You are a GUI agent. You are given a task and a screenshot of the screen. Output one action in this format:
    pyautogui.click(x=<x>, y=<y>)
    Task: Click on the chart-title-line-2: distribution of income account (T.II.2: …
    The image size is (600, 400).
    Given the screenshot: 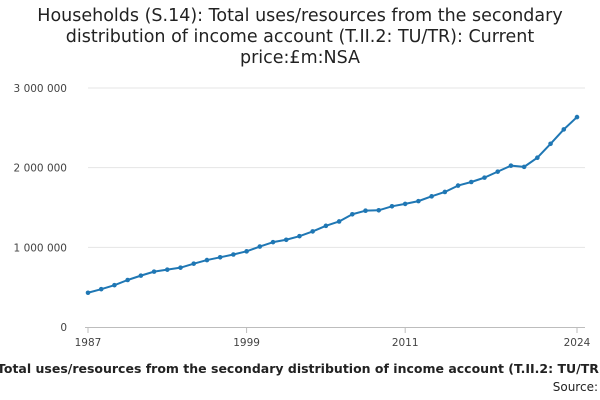 What is the action you would take?
    pyautogui.click(x=300, y=37)
    